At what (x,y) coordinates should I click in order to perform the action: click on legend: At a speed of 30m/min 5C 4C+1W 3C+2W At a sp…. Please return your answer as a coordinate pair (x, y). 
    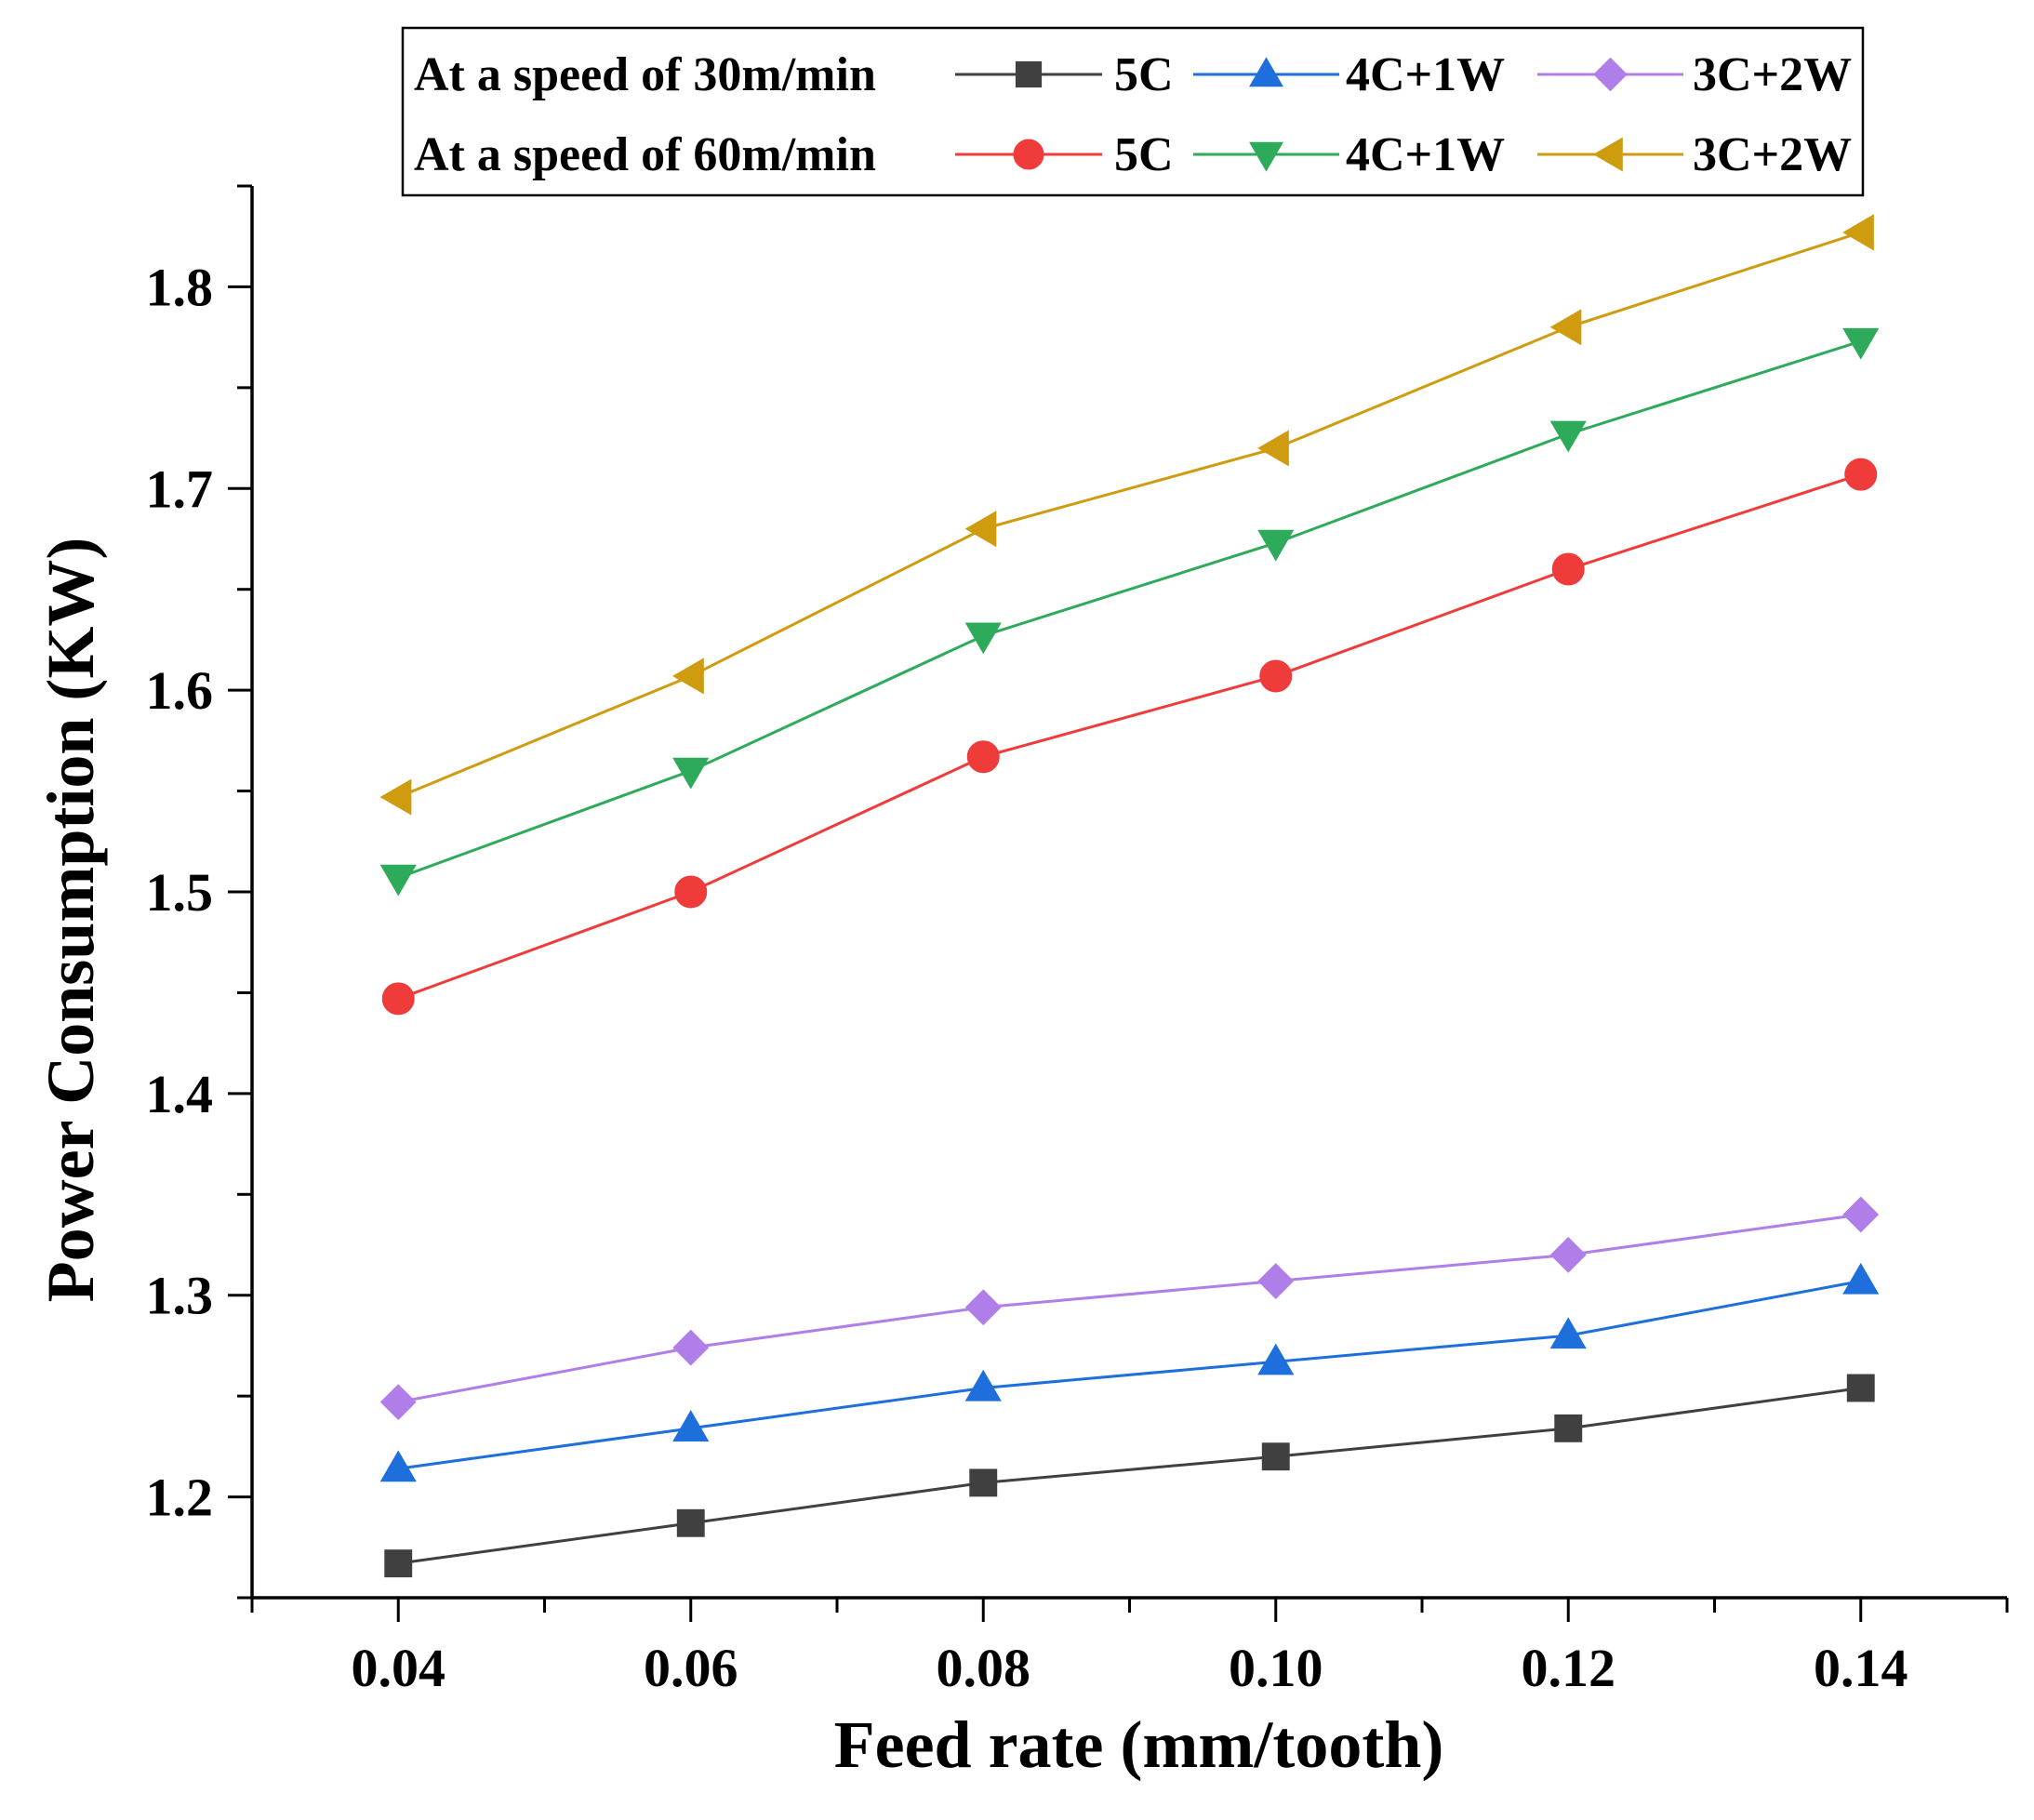
    Looking at the image, I should click on (1133, 111).